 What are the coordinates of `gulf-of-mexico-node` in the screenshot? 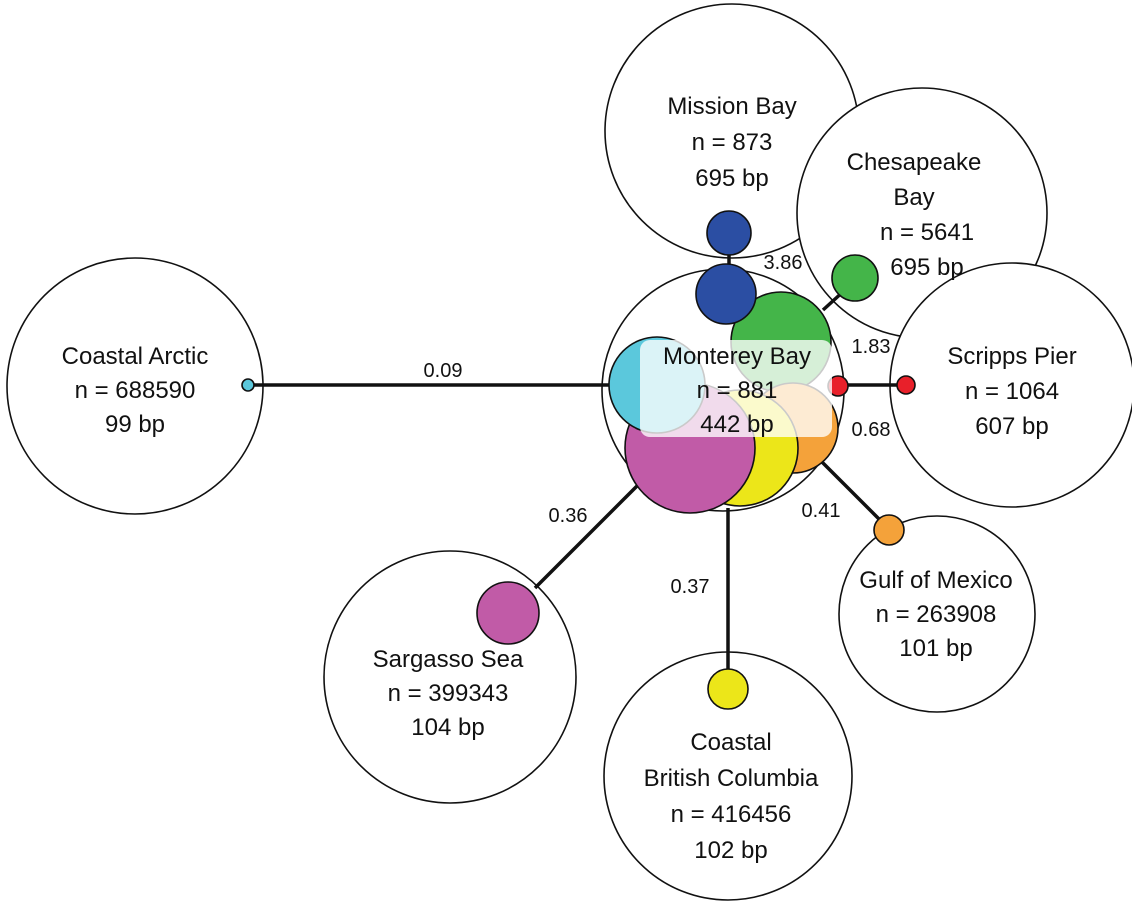 It's located at (889, 530).